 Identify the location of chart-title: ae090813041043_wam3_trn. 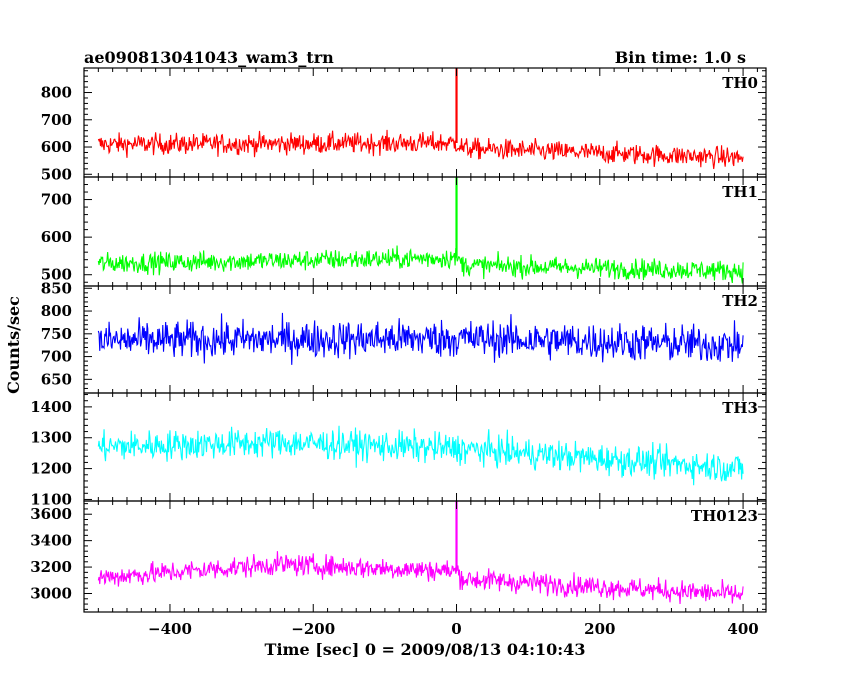
(209, 57).